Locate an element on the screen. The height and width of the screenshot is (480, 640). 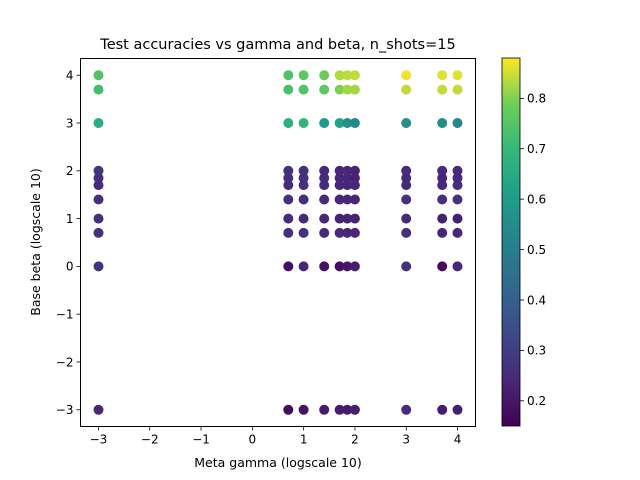
x-tick-label: 0 is located at coordinates (253, 440).